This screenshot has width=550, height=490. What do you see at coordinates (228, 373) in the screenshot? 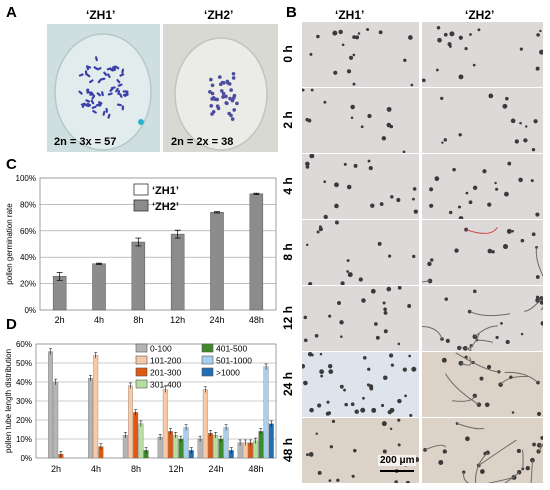
I see `legend-label: >1000` at bounding box center [228, 373].